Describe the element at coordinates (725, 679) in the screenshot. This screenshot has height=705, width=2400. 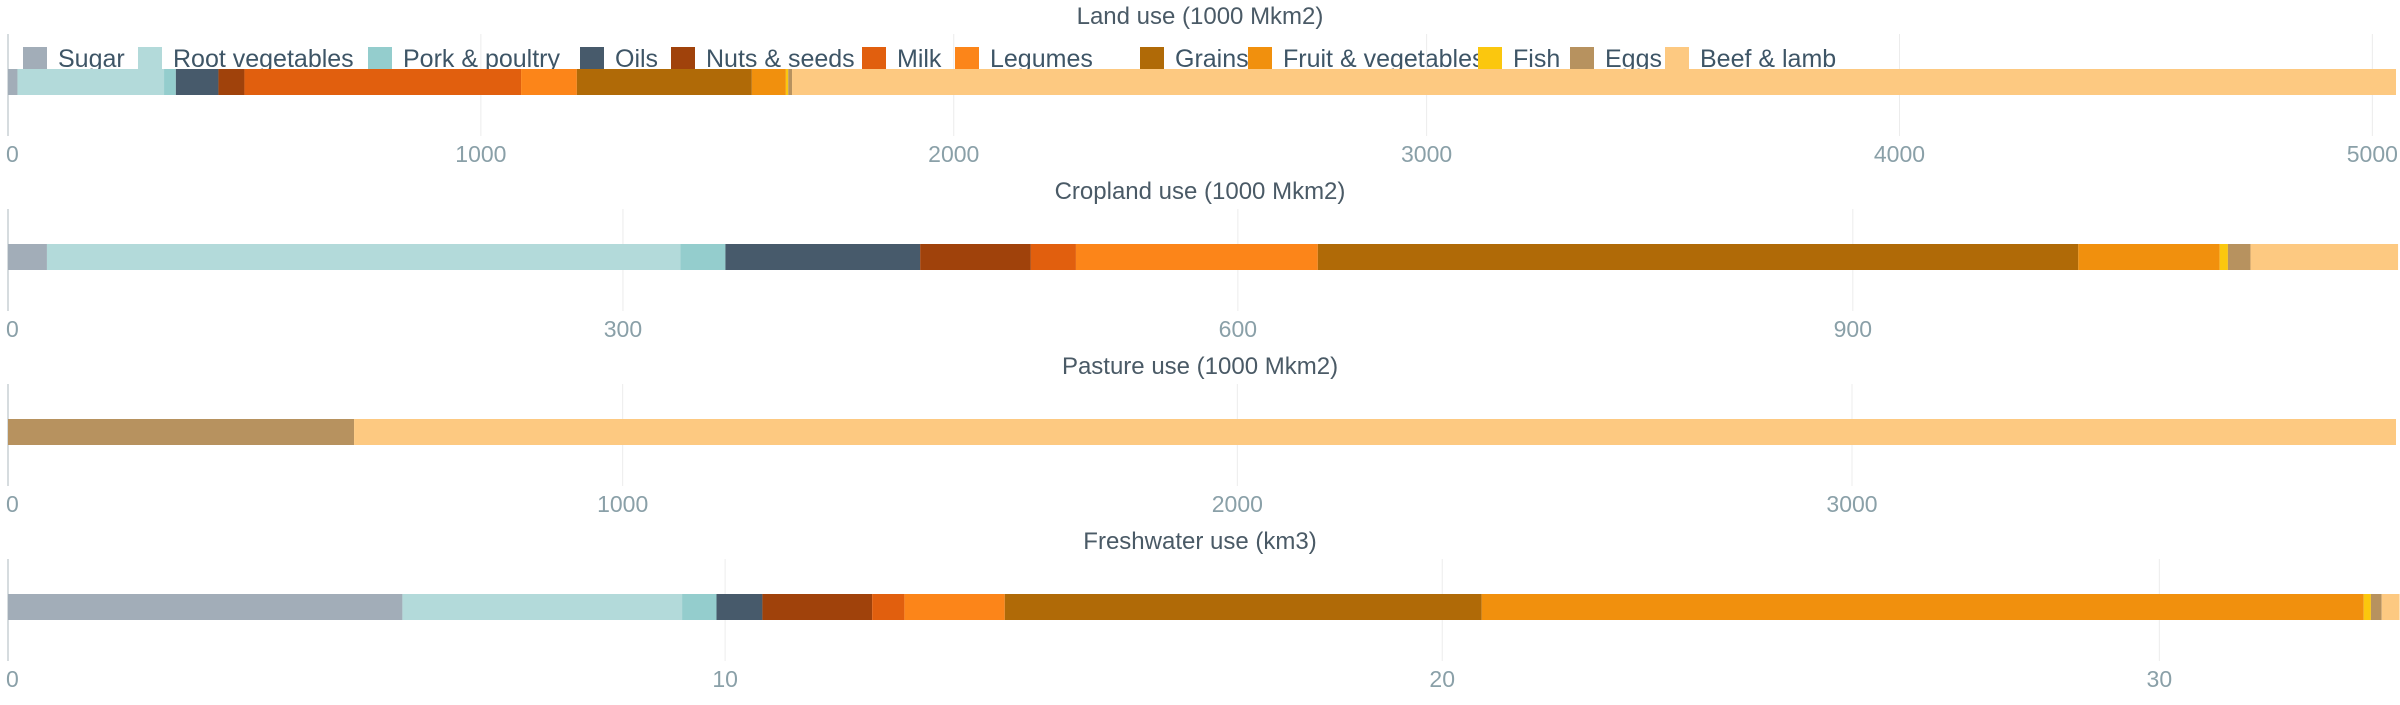
I see `tick-label: 10` at that location.